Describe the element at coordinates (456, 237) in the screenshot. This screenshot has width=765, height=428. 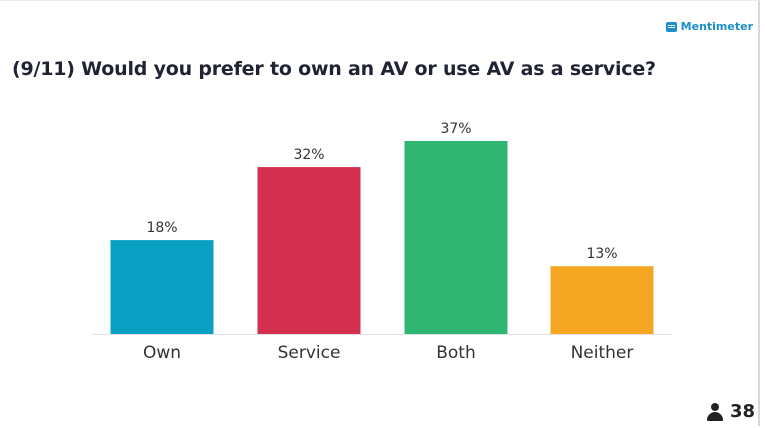
I see `bar-both` at that location.